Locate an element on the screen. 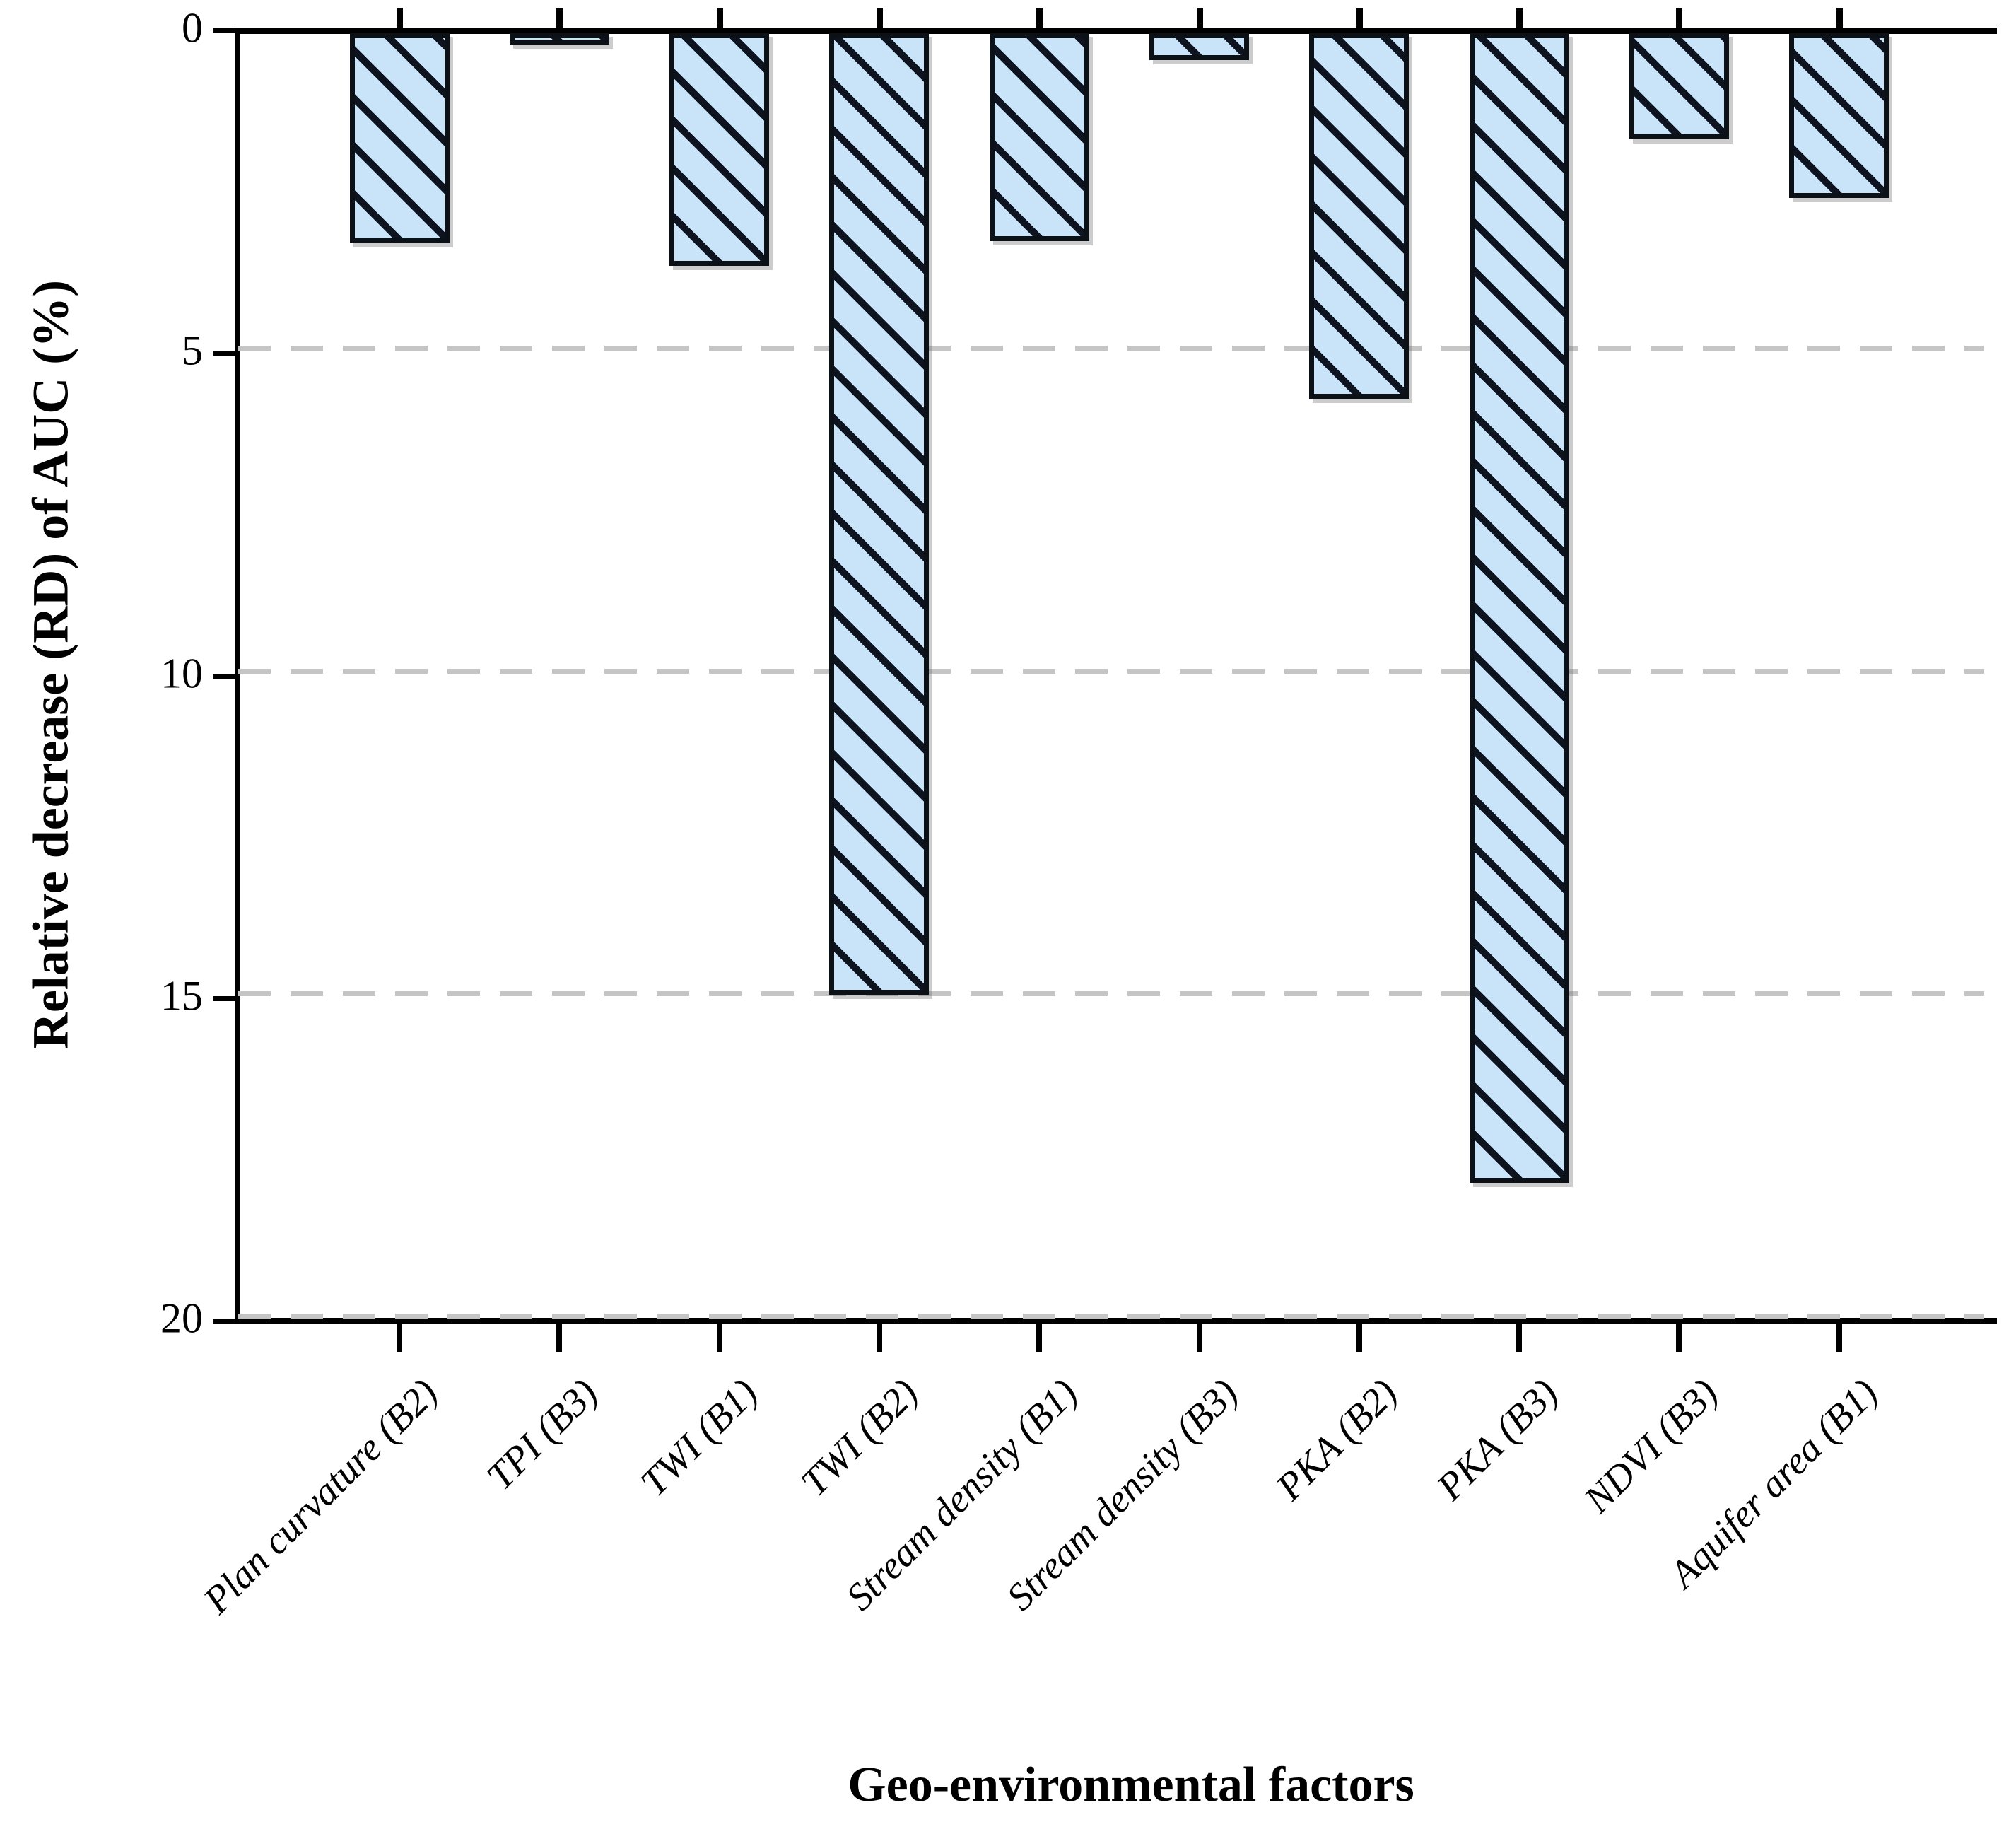 The image size is (2016, 1846). x-category-label: PKA (B3) is located at coordinates (1497, 1439).